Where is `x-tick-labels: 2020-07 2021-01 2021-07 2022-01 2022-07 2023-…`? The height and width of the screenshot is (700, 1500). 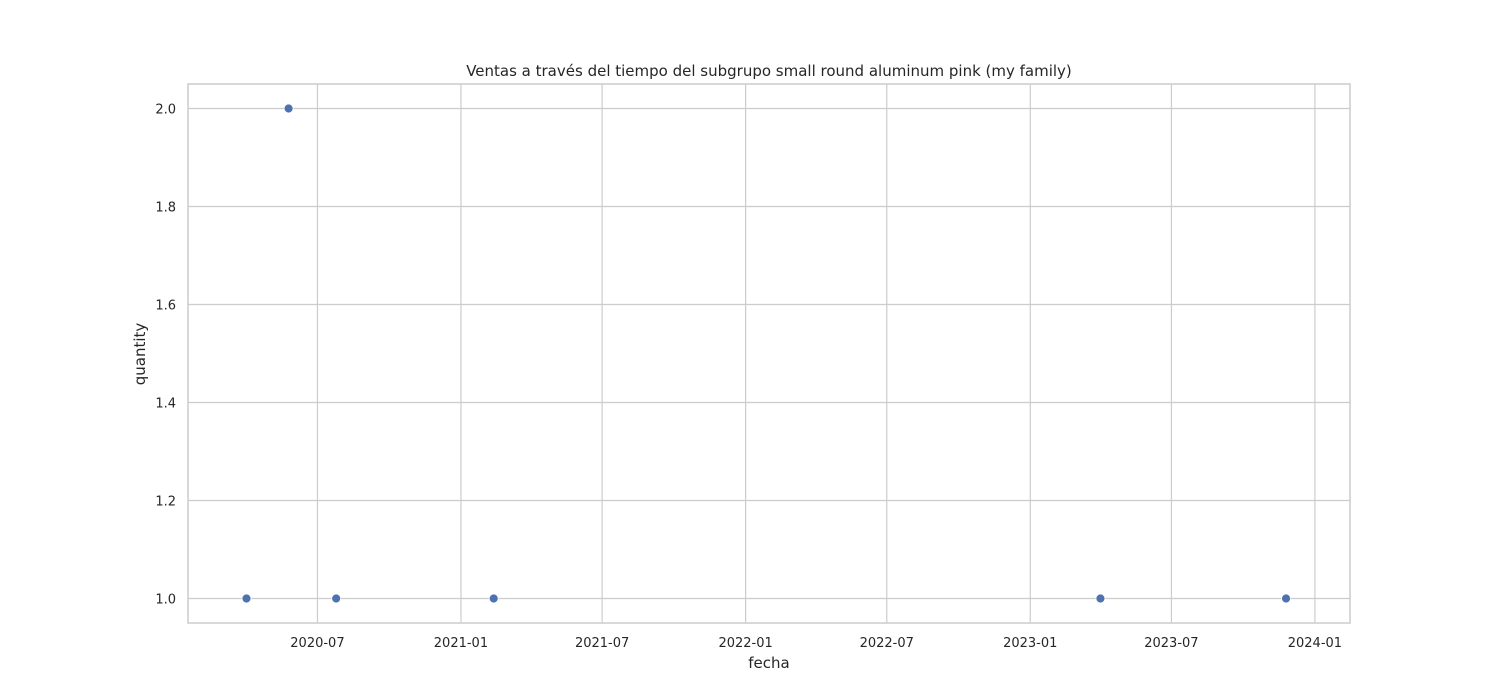 x-tick-labels: 2020-07 2021-01 2021-07 2022-01 2022-07 2023-… is located at coordinates (816, 643).